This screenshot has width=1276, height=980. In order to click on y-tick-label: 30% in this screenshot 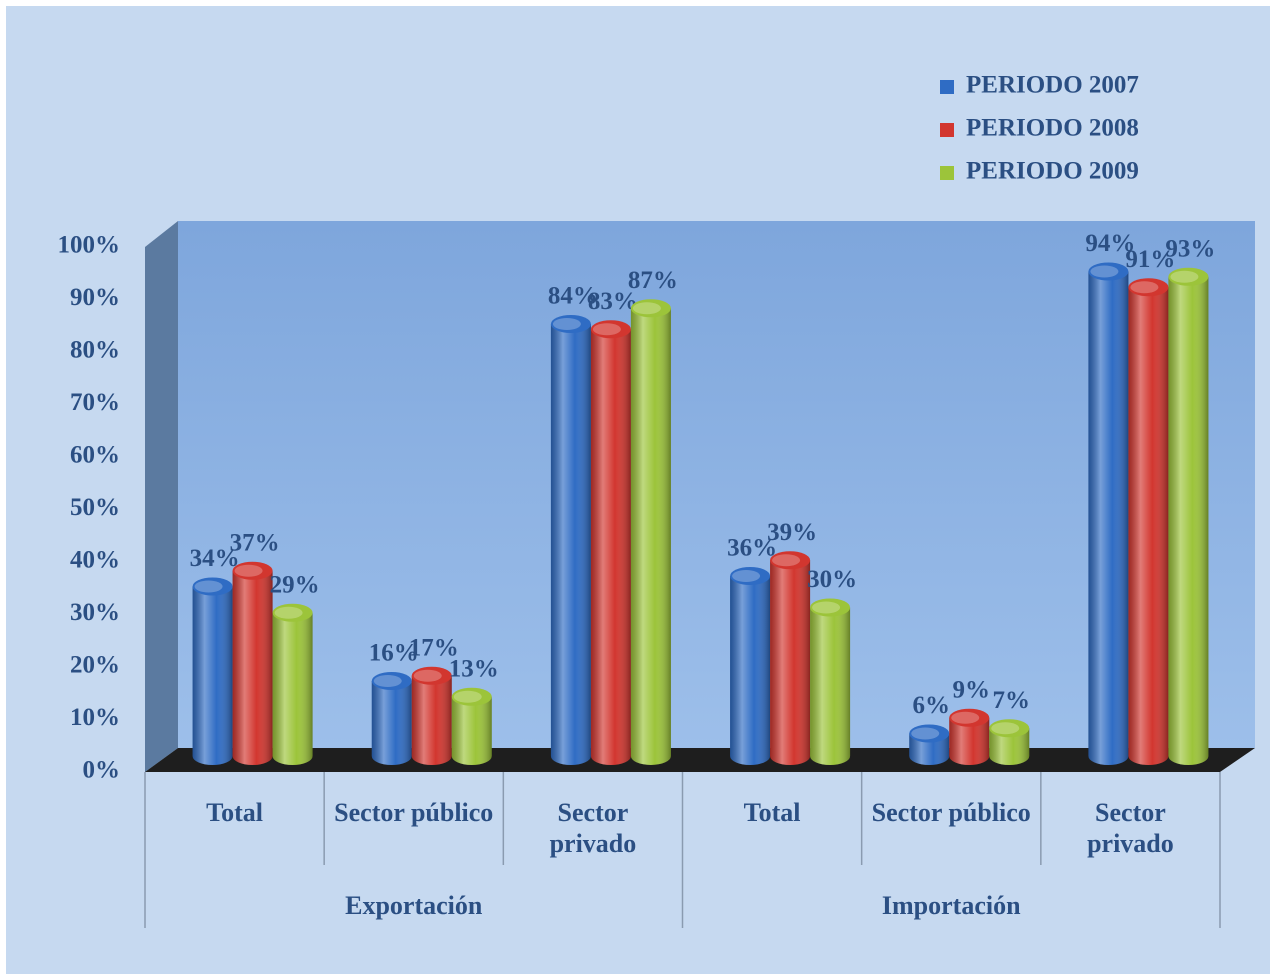, I will do `click(95, 612)`.